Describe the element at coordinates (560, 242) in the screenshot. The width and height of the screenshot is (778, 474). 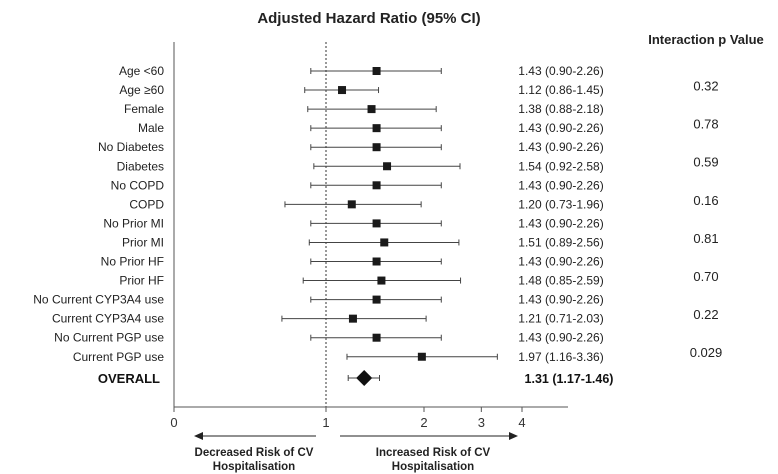
I see `ci-value: 1.51 (0.89-2.56)` at that location.